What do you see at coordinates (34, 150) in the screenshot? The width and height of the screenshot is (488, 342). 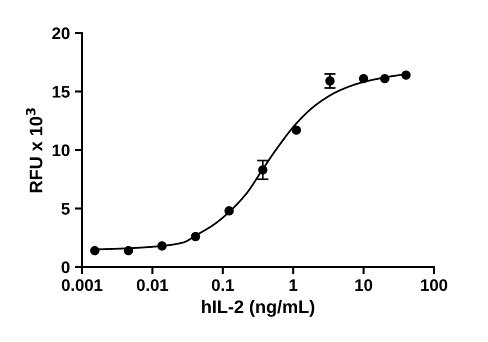 I see `y-axis-title: RFU x 10$^{3}$` at bounding box center [34, 150].